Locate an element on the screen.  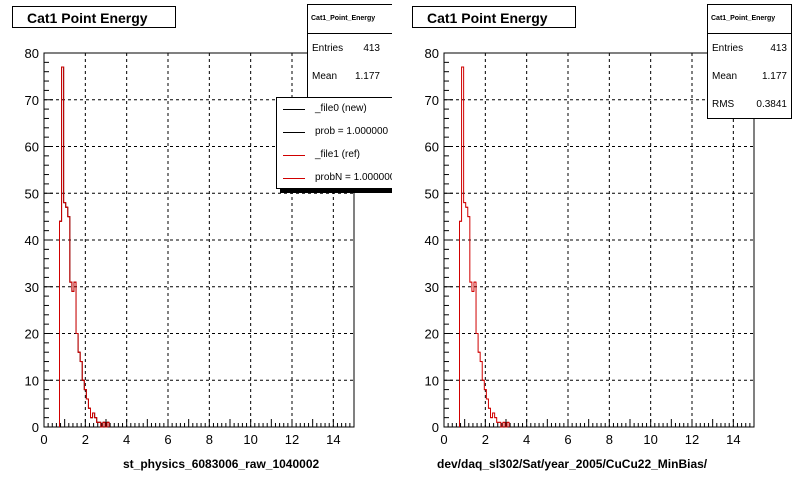
left-chart-title: Cat1 Point Energy is located at coordinates (94, 17).